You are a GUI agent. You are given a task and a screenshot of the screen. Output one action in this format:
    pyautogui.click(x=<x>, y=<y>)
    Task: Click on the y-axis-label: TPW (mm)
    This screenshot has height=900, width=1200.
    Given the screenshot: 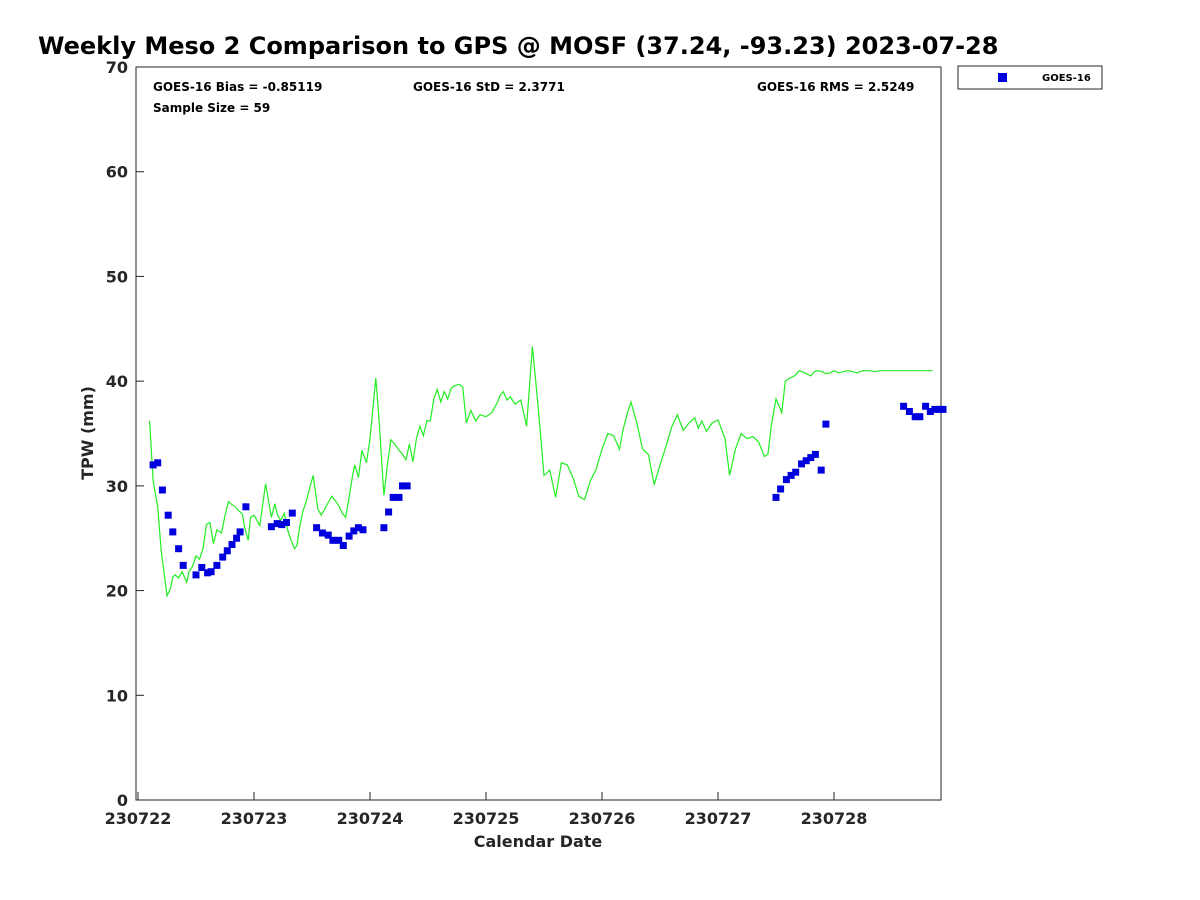 What is the action you would take?
    pyautogui.click(x=87, y=433)
    